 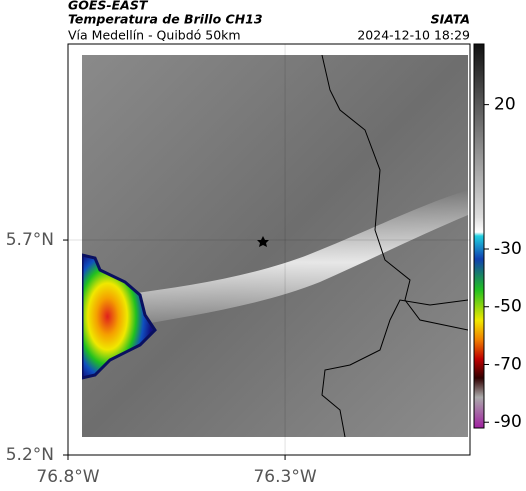 I want to click on cold-cloud, so click(x=119, y=316).